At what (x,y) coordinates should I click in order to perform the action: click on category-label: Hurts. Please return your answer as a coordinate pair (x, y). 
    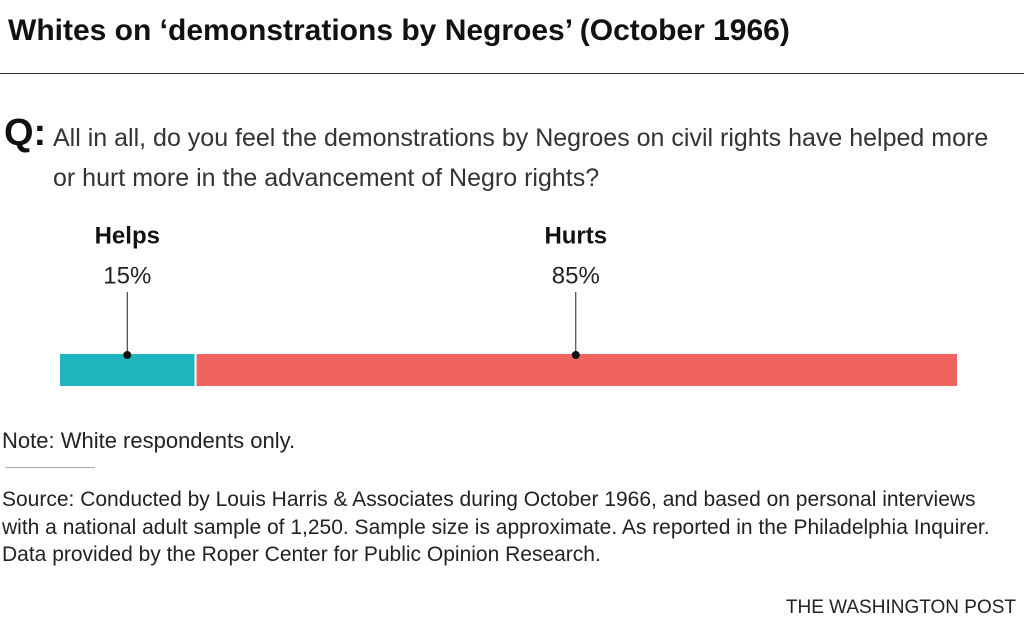
    Looking at the image, I should click on (575, 235).